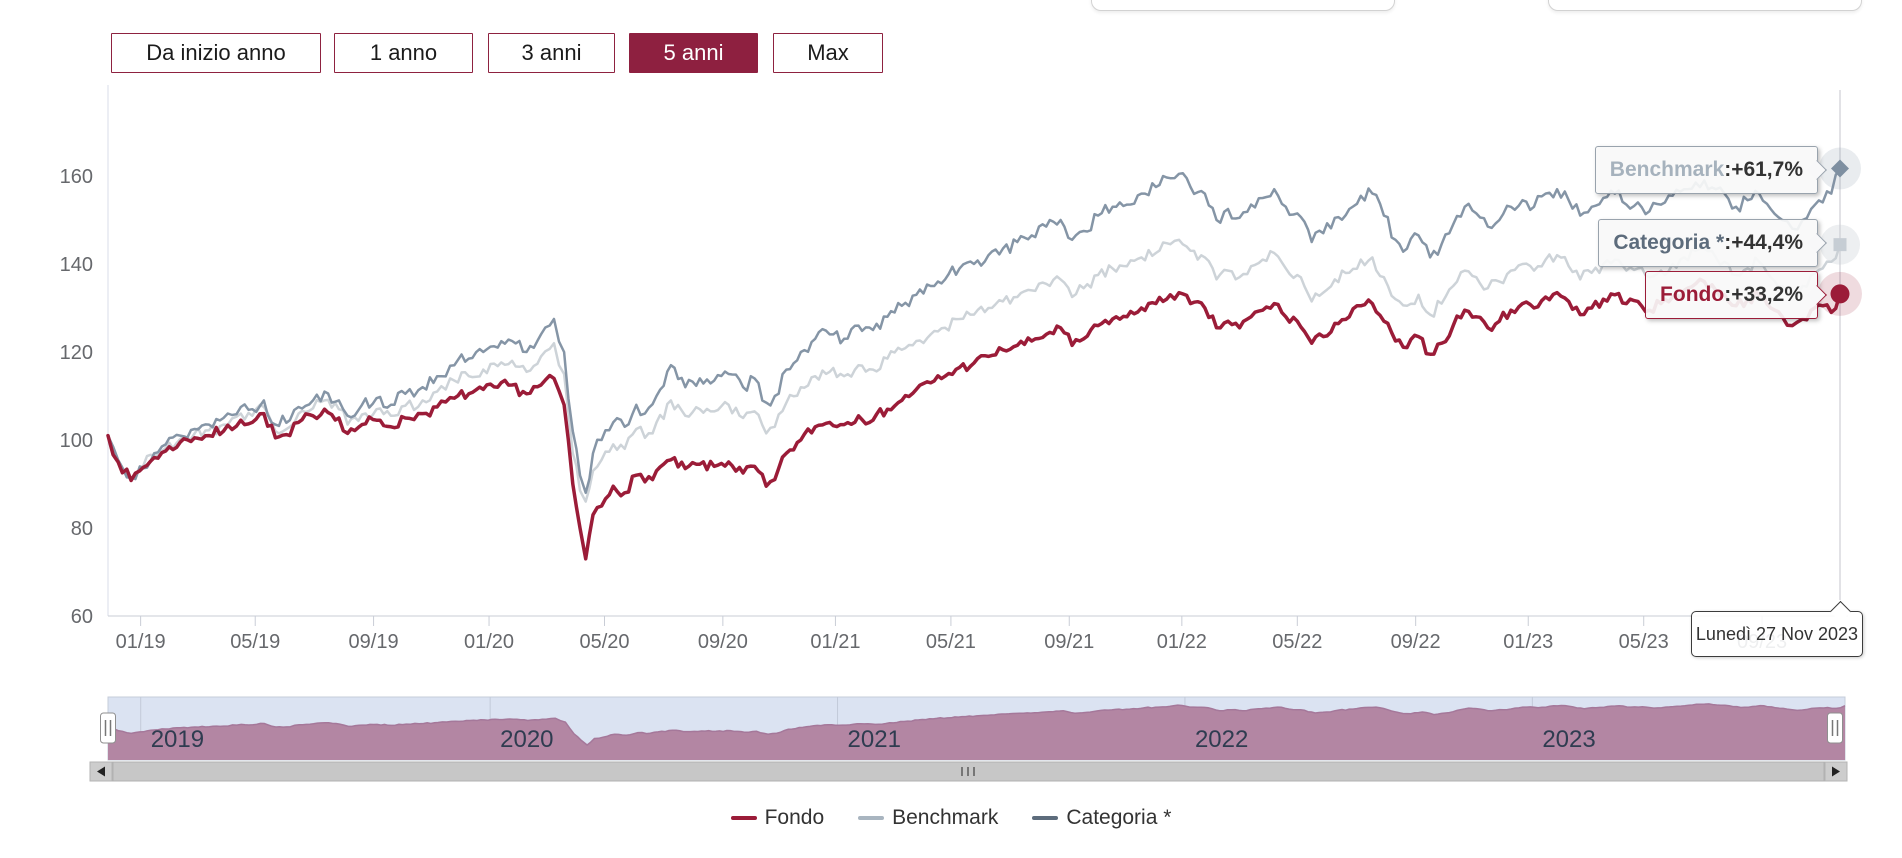 Image resolution: width=1902 pixels, height=858 pixels. I want to click on benchmark-line-swatch-icon, so click(871, 818).